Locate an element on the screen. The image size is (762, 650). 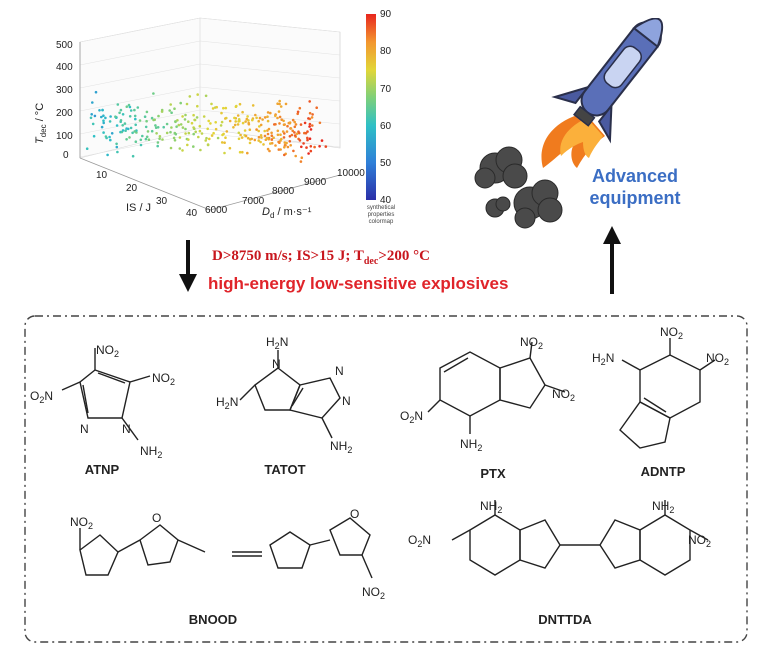
molecule-bnood is located at coordinates (226, 548).